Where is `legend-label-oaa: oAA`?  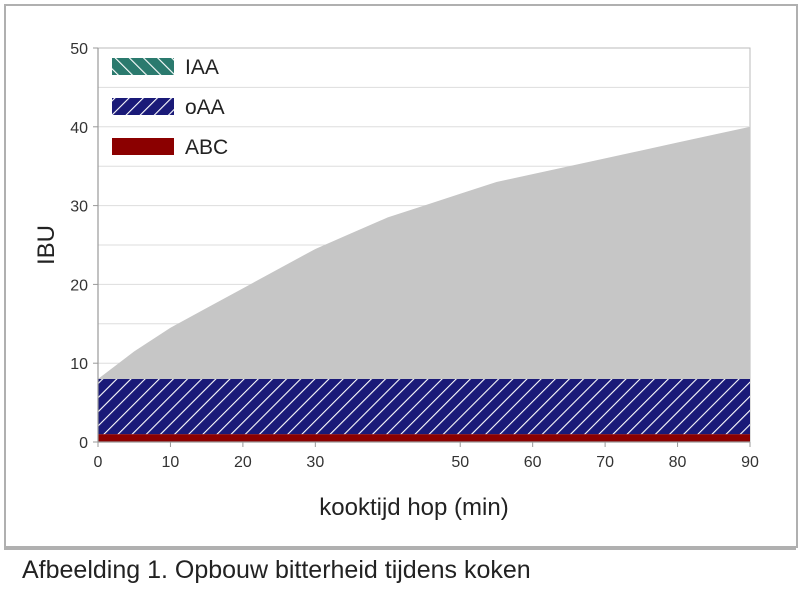 legend-label-oaa: oAA is located at coordinates (205, 107).